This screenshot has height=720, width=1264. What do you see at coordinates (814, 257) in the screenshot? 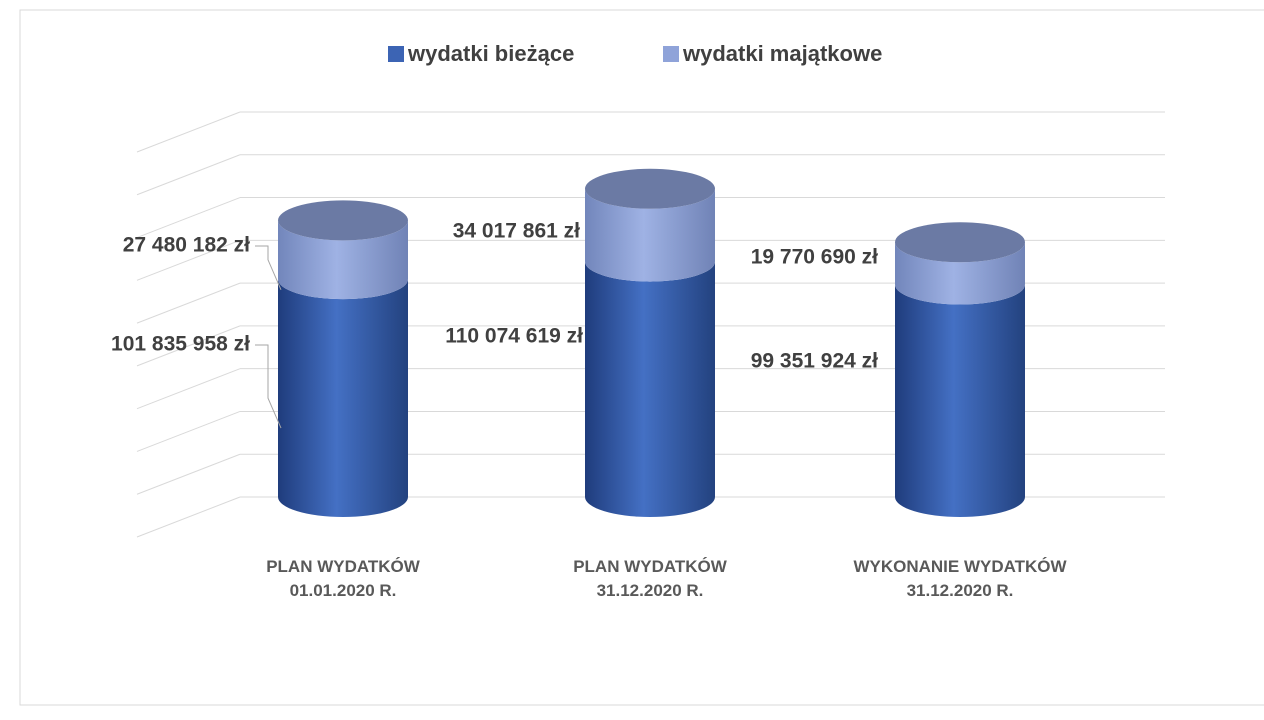
I see `data-label: 19 770 690 zł` at bounding box center [814, 257].